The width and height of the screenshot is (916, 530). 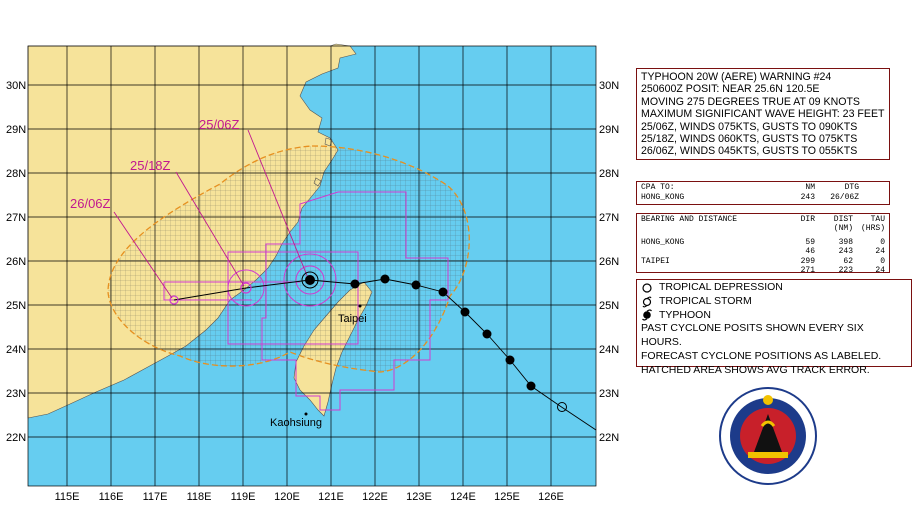 I want to click on city-label: Taipei, so click(x=352, y=319).